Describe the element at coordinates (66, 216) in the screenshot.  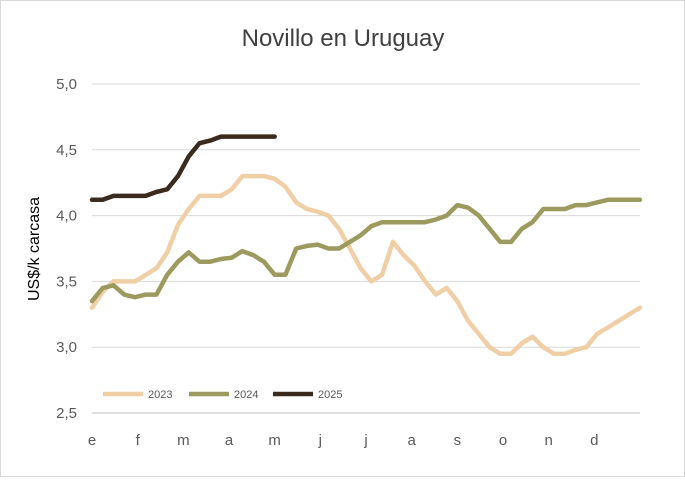
I see `y-tick-label: 4,0` at that location.